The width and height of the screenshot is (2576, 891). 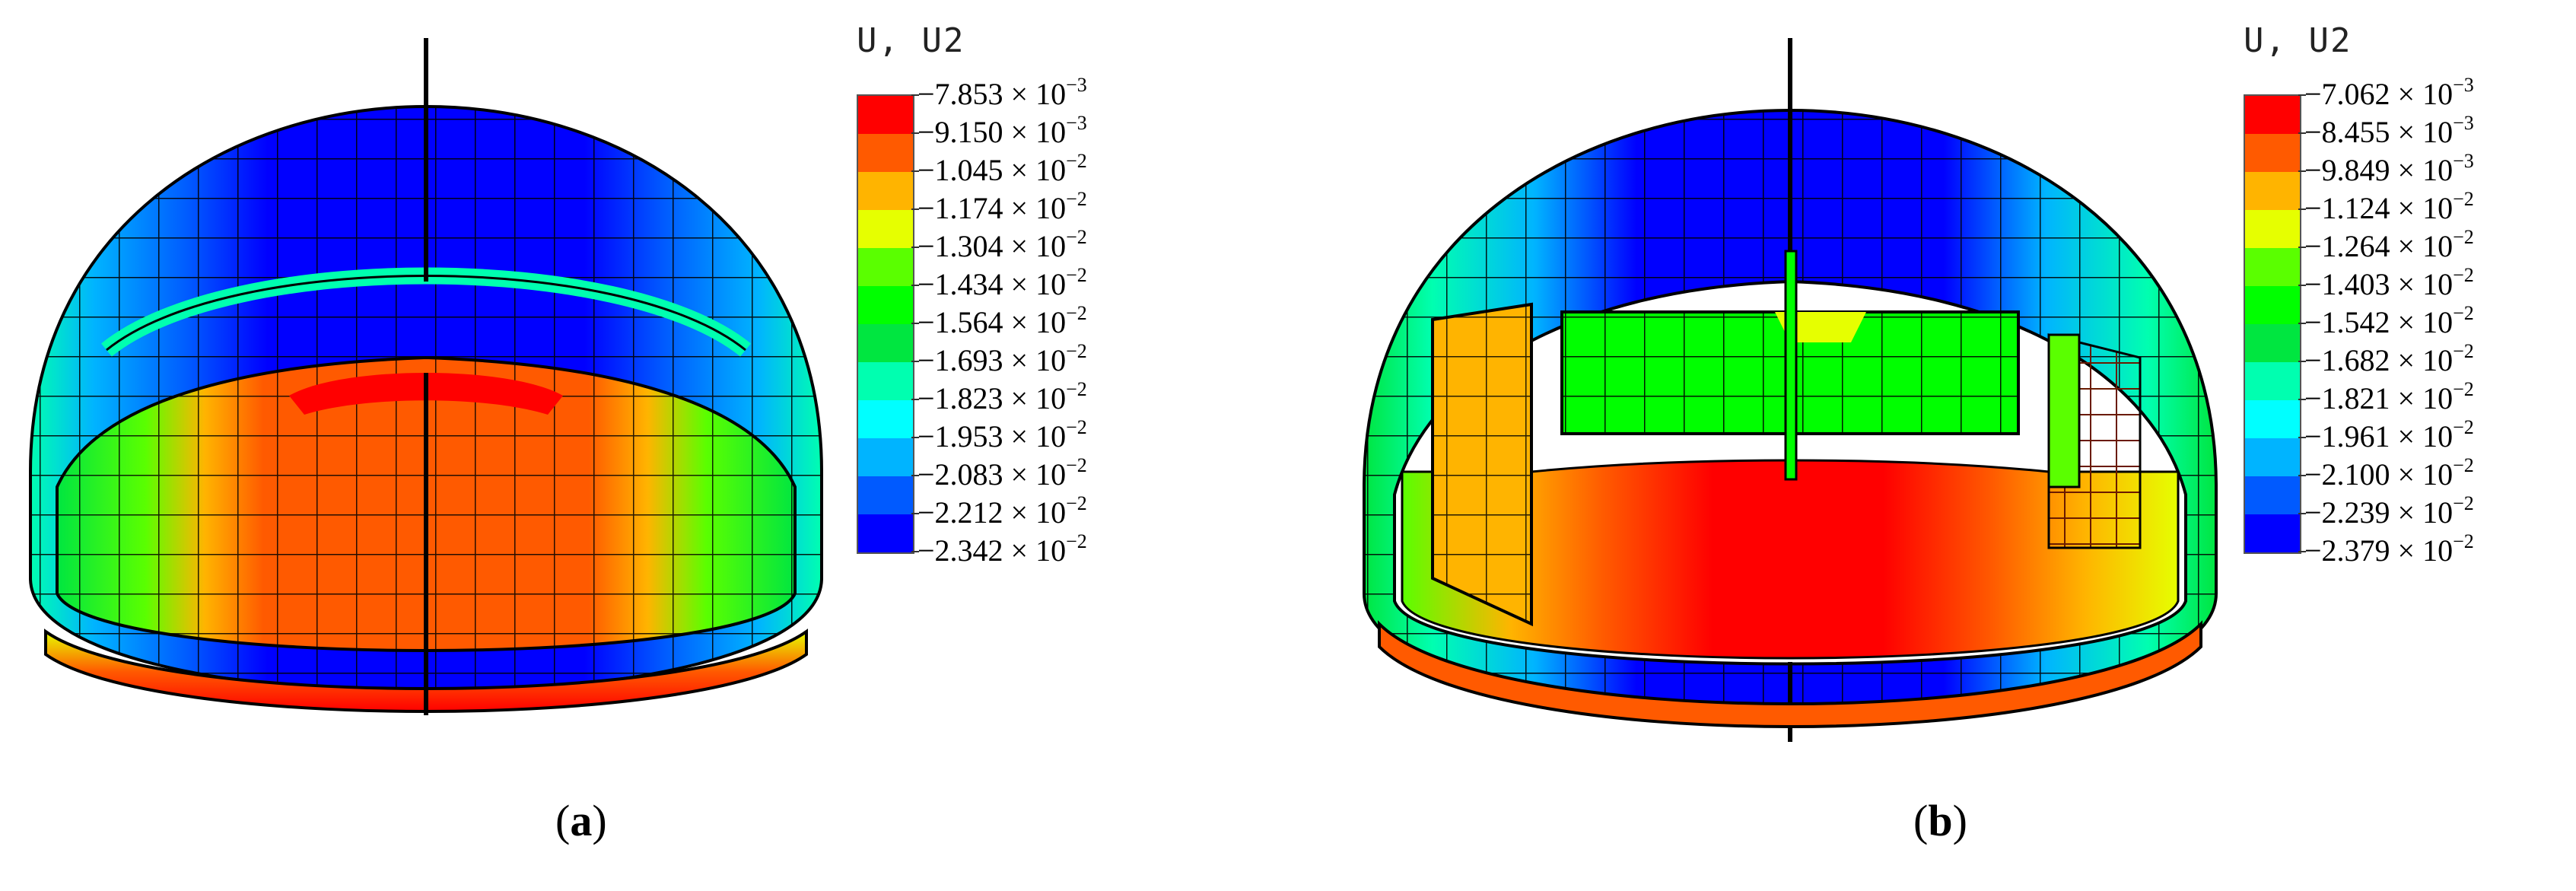 I want to click on legend-label: −1.823 × 10⁻², so click(x=1003, y=396).